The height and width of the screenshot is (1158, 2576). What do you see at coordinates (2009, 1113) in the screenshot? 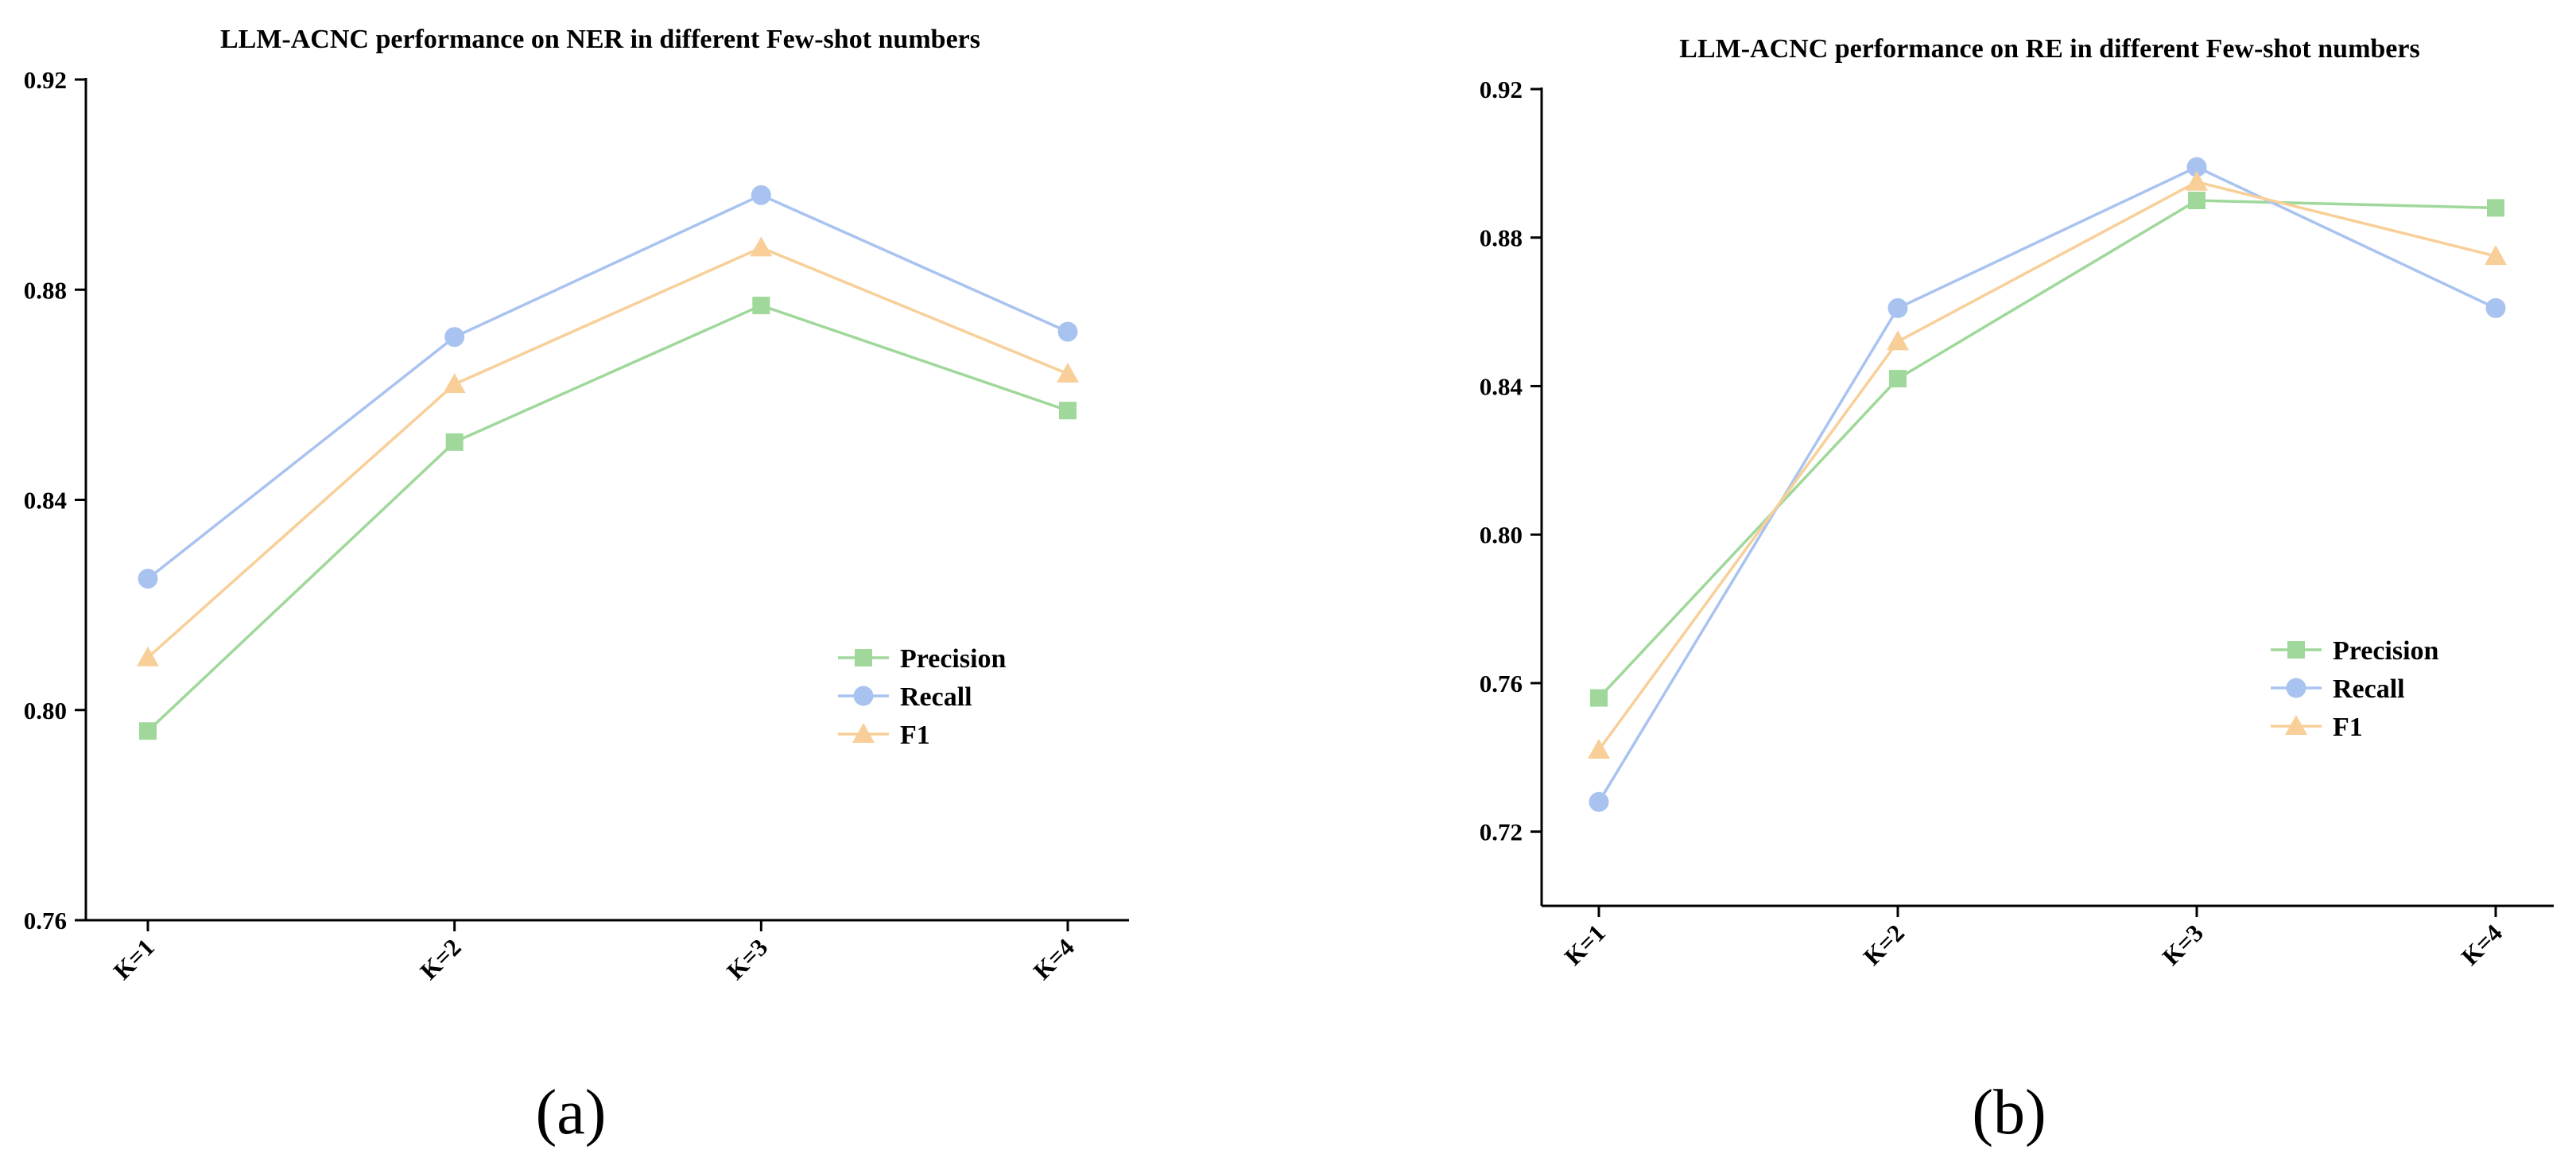
I see `panel-label: (b)` at bounding box center [2009, 1113].